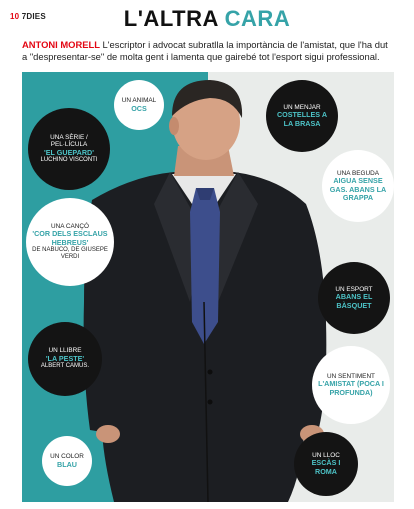  I want to click on intro-name: ANTONI MORELL, so click(61, 44).